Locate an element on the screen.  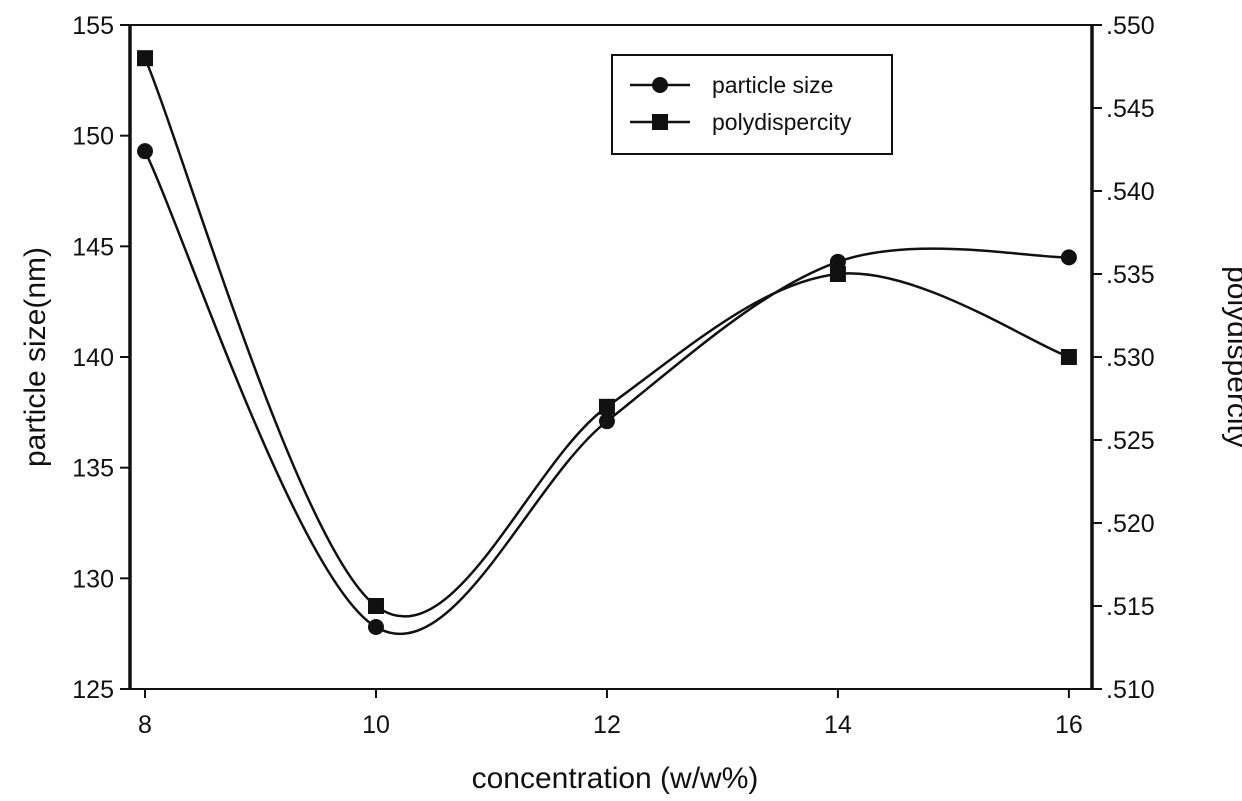
y-right-tick-label: .515 is located at coordinates (1130, 607).